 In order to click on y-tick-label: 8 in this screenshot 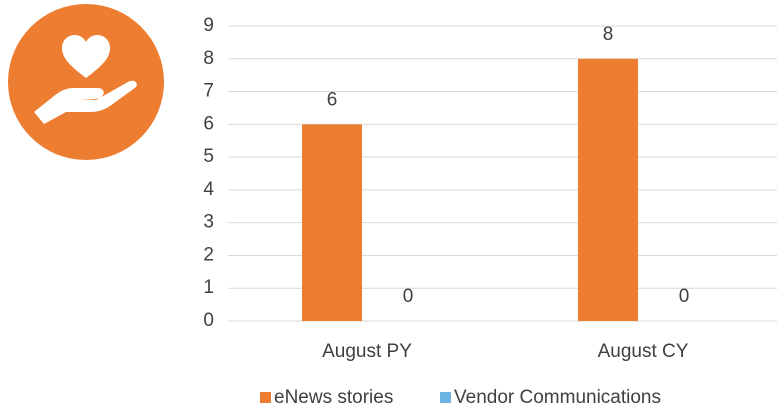, I will do `click(208, 58)`.